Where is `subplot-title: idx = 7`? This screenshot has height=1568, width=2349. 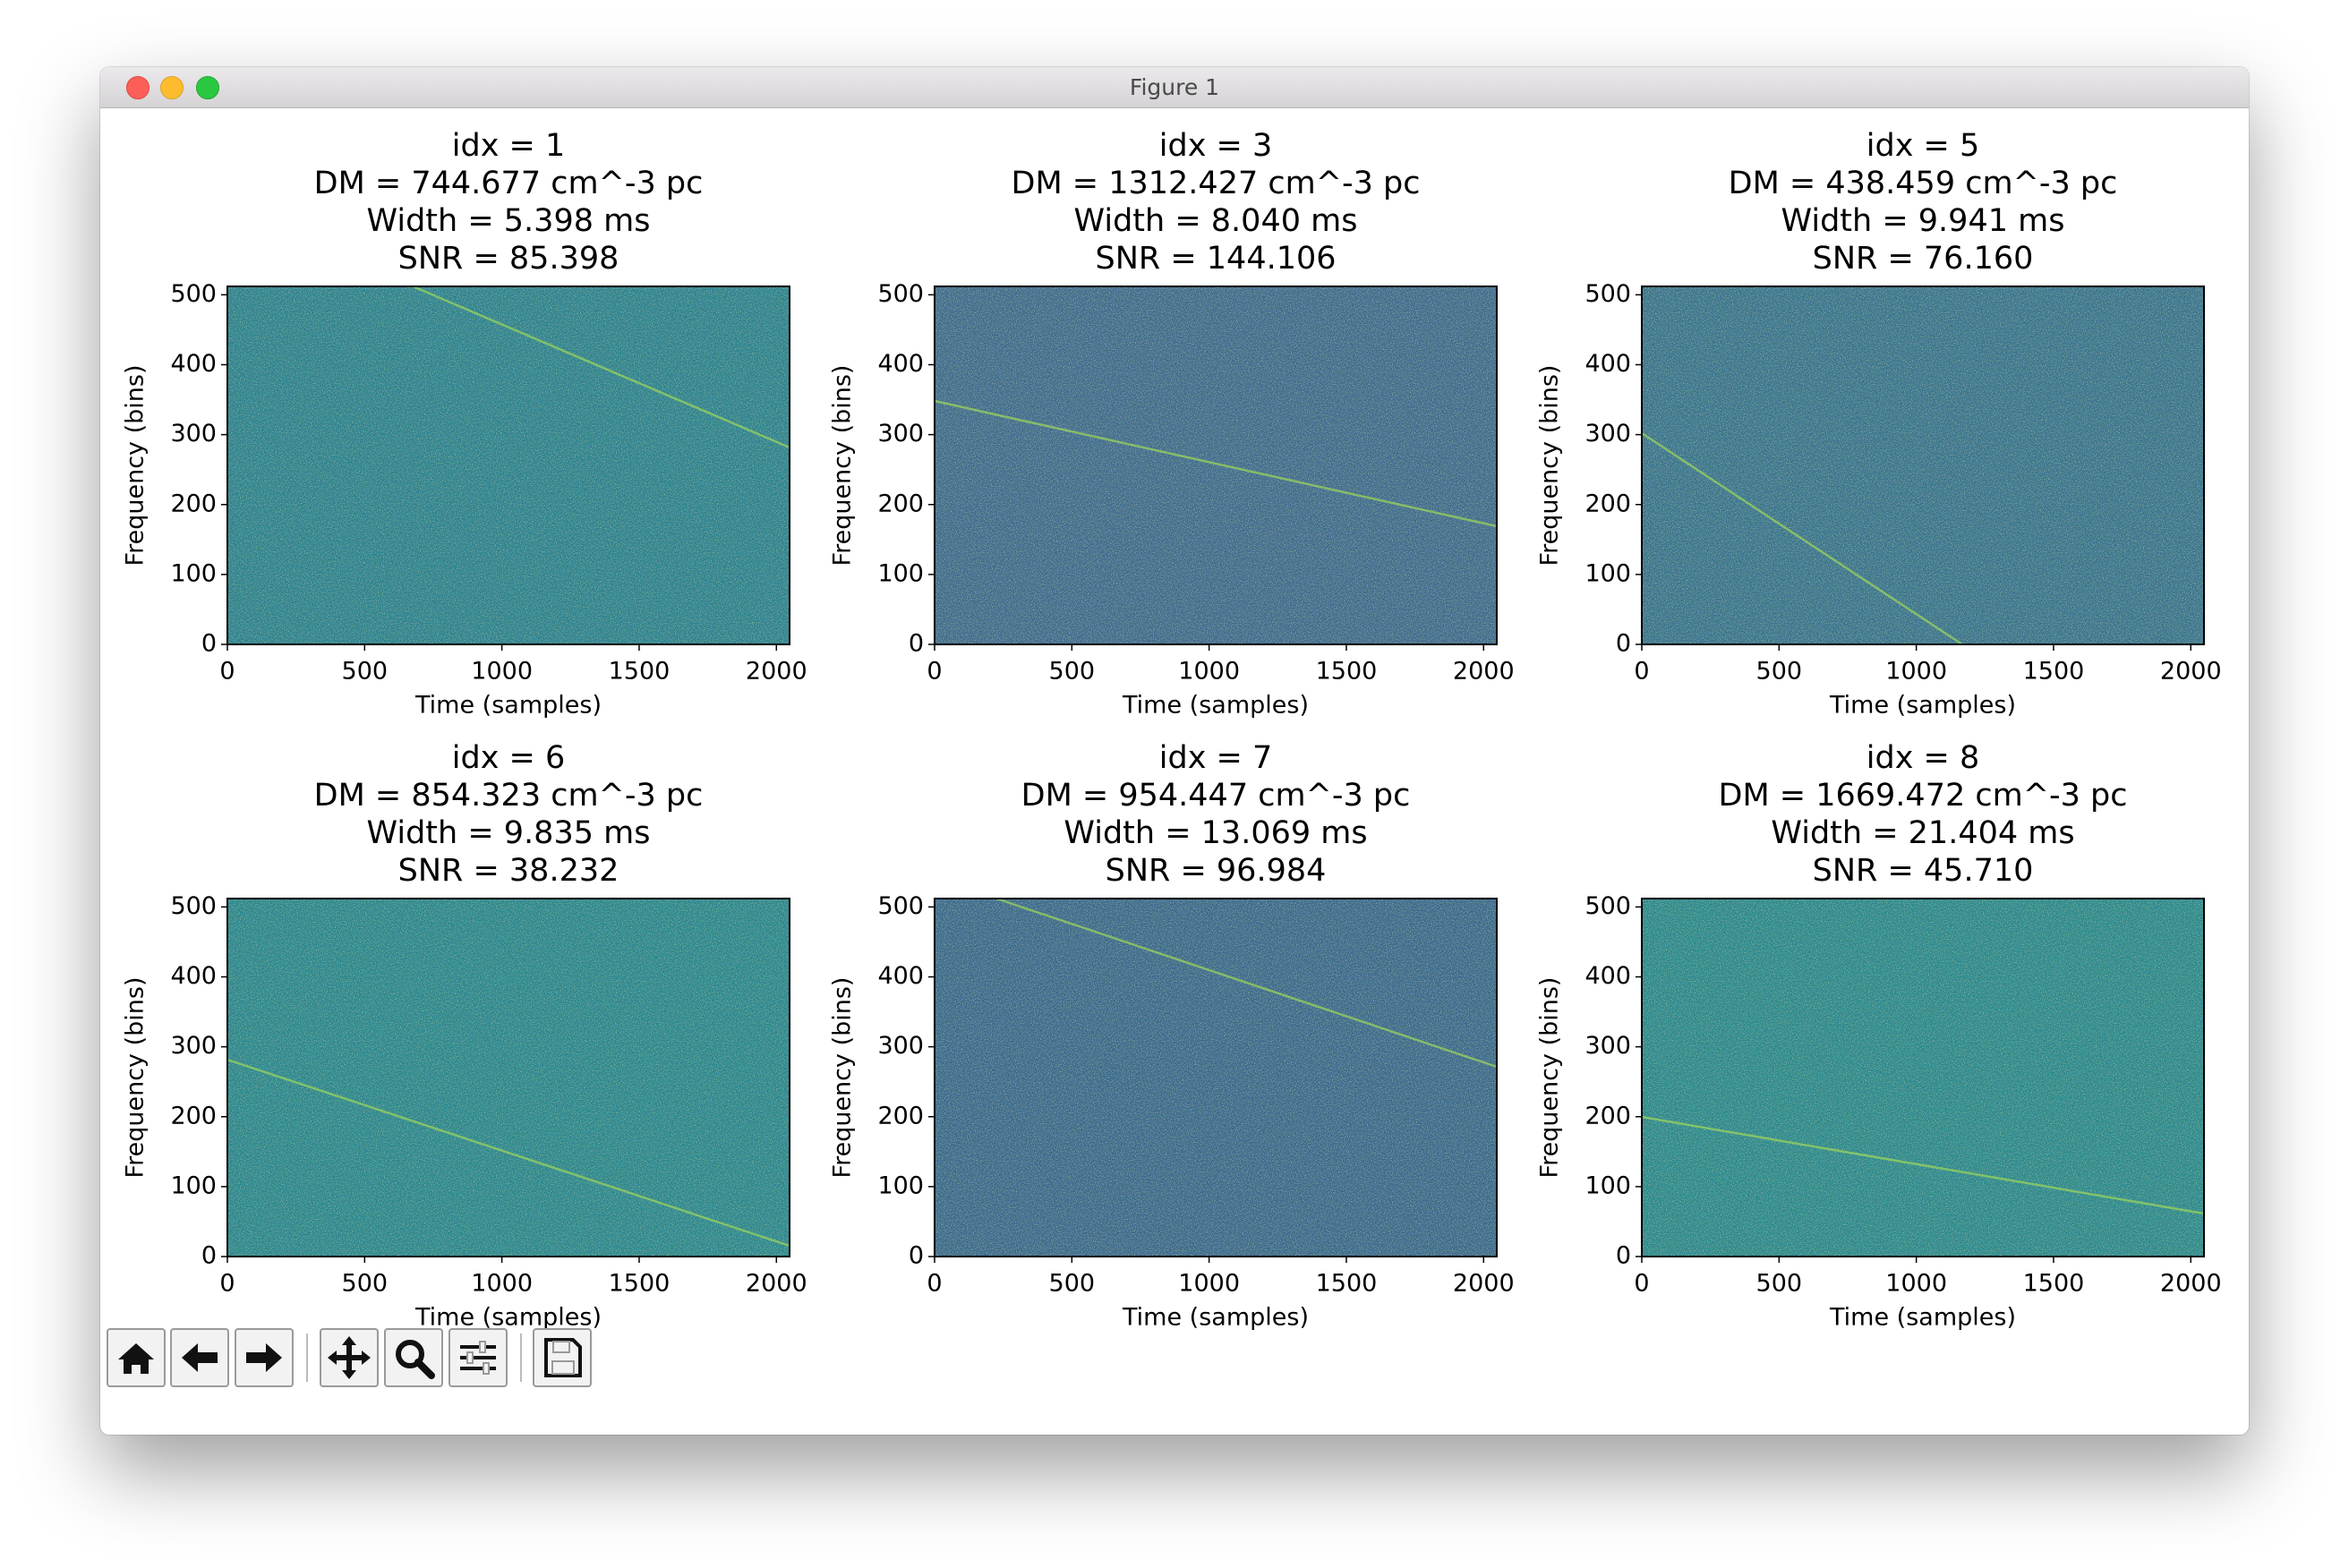 subplot-title: idx = 7 is located at coordinates (1216, 758).